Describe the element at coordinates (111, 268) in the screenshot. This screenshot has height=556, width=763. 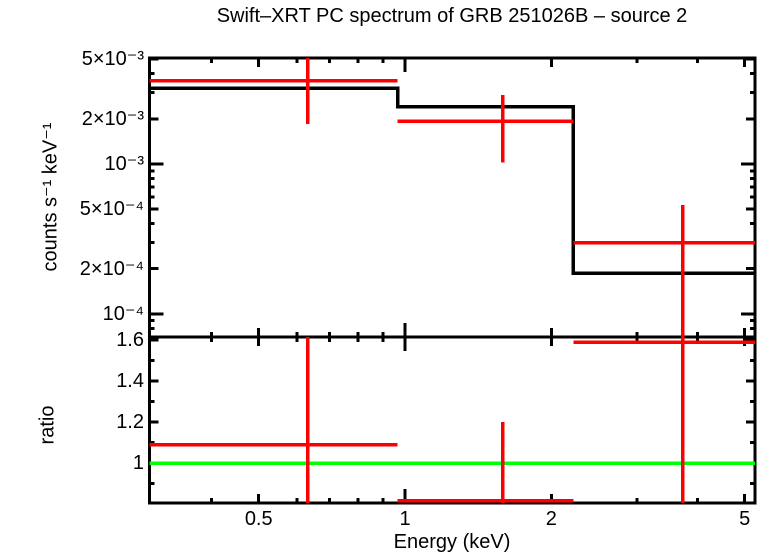
I see `spectrum-y-tick-label: 2×10⁻⁴` at that location.